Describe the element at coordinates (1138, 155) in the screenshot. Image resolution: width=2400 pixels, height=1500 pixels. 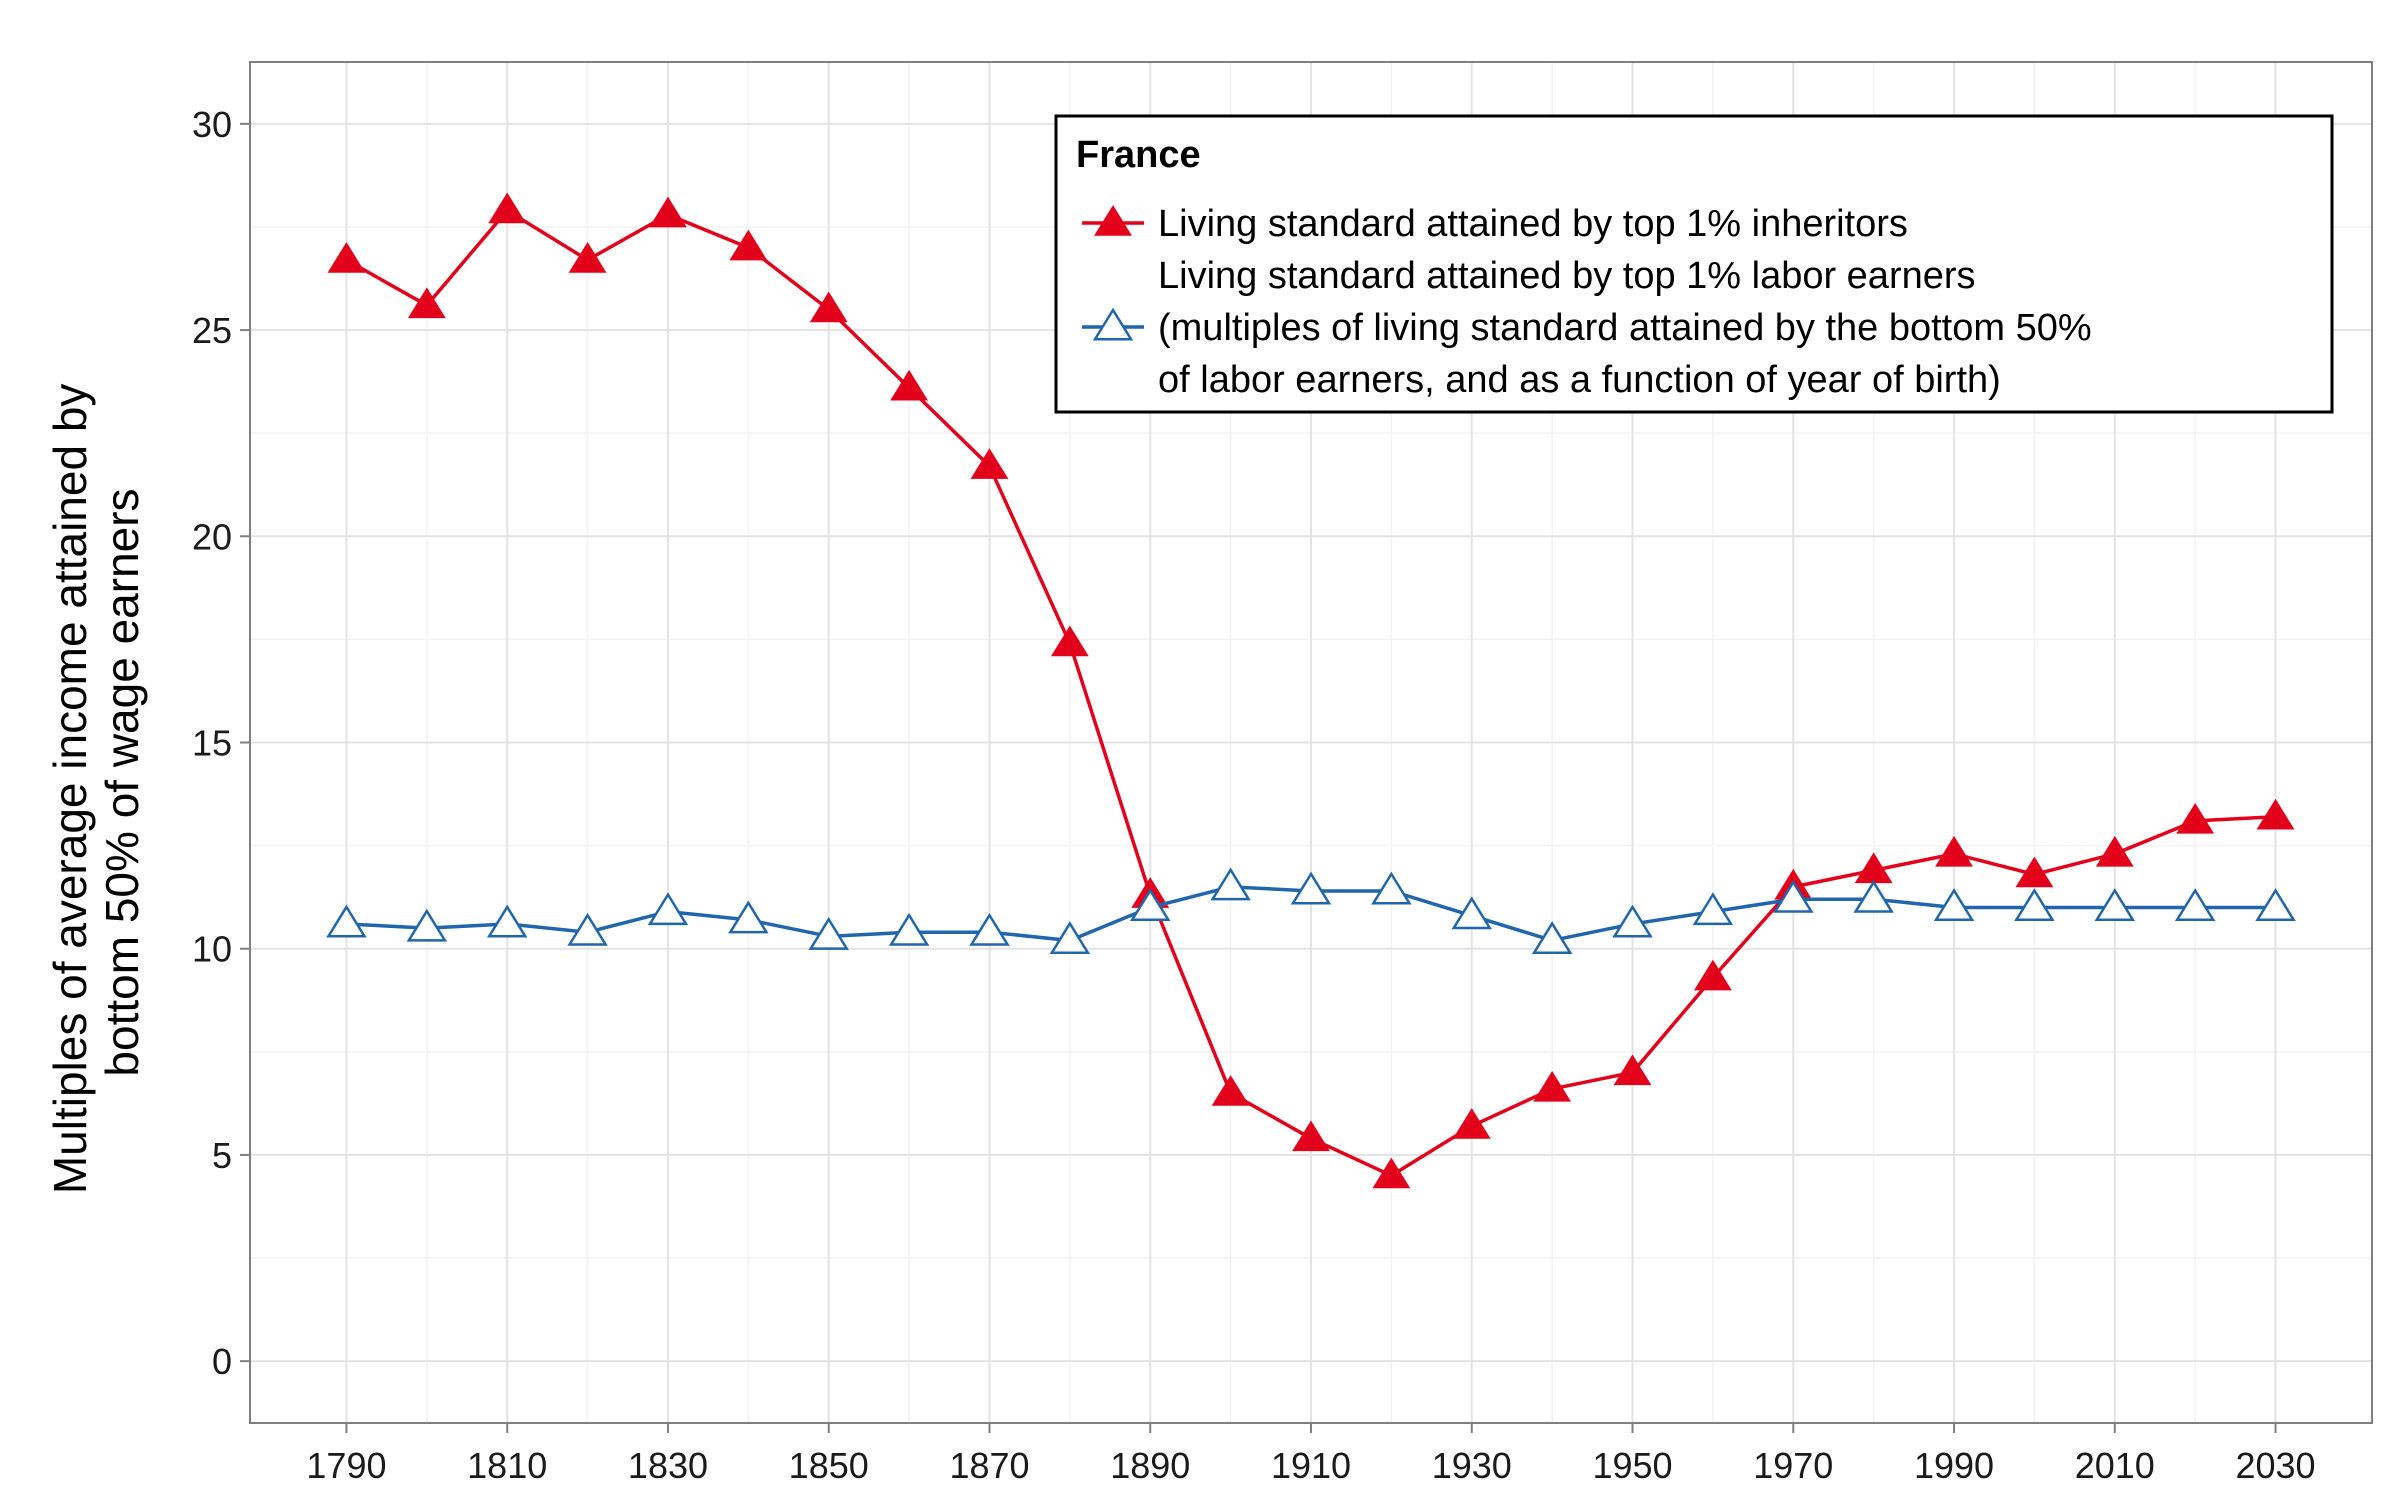
I see `legend-title: France` at that location.